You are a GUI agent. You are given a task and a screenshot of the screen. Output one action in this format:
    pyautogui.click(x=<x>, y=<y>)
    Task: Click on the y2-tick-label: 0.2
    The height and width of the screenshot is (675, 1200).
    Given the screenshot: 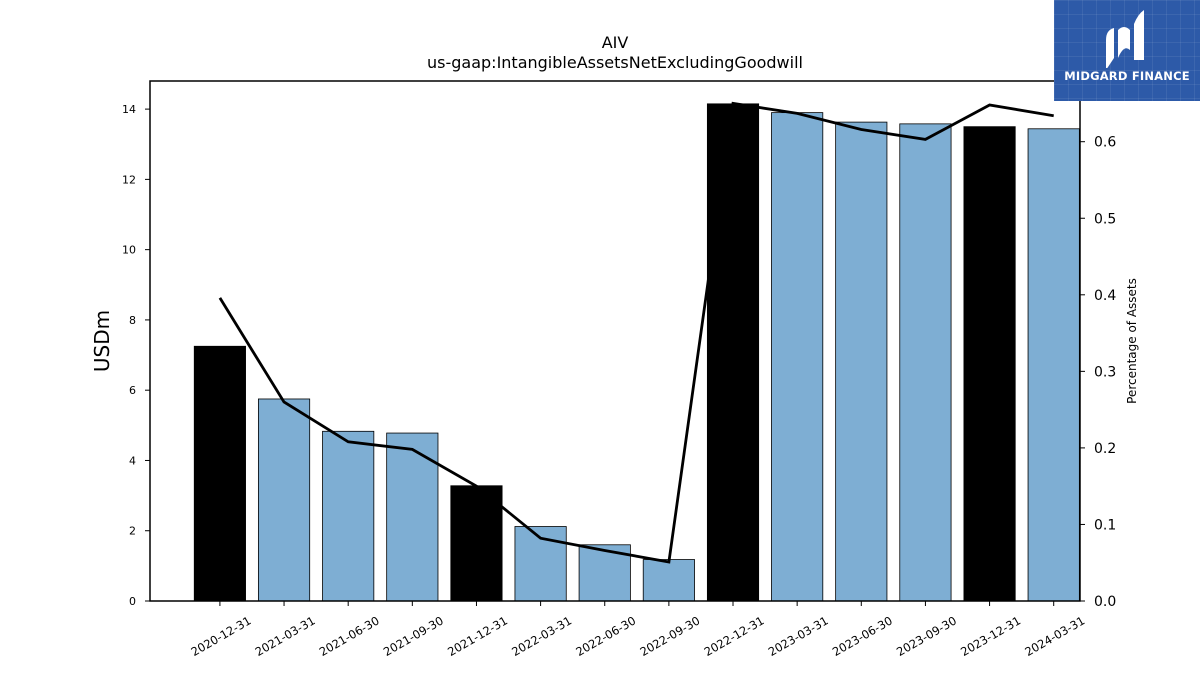 What is the action you would take?
    pyautogui.click(x=1105, y=449)
    